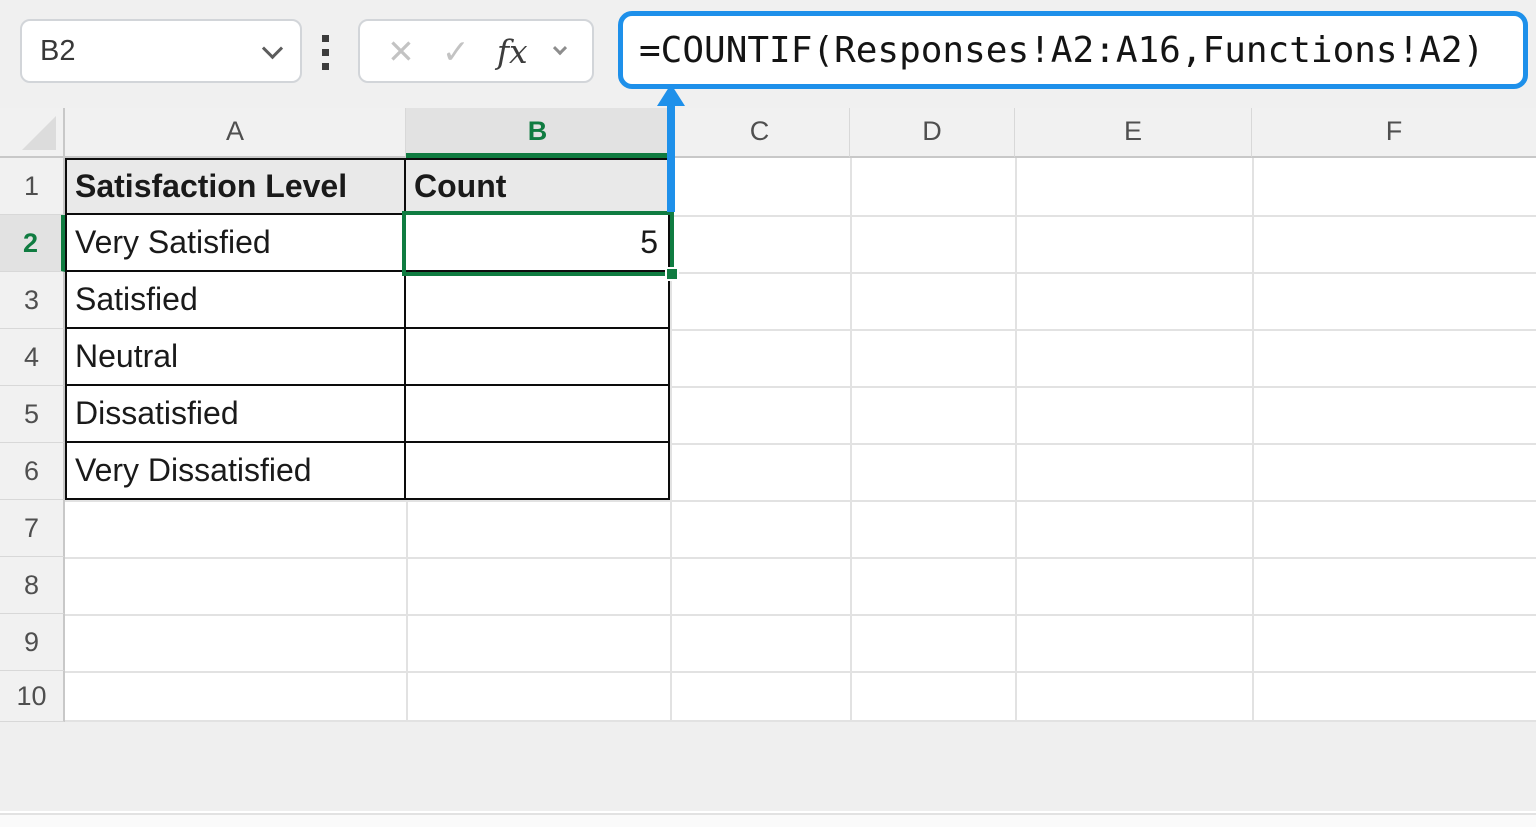  What do you see at coordinates (932, 133) in the screenshot?
I see `column-header-d: D` at bounding box center [932, 133].